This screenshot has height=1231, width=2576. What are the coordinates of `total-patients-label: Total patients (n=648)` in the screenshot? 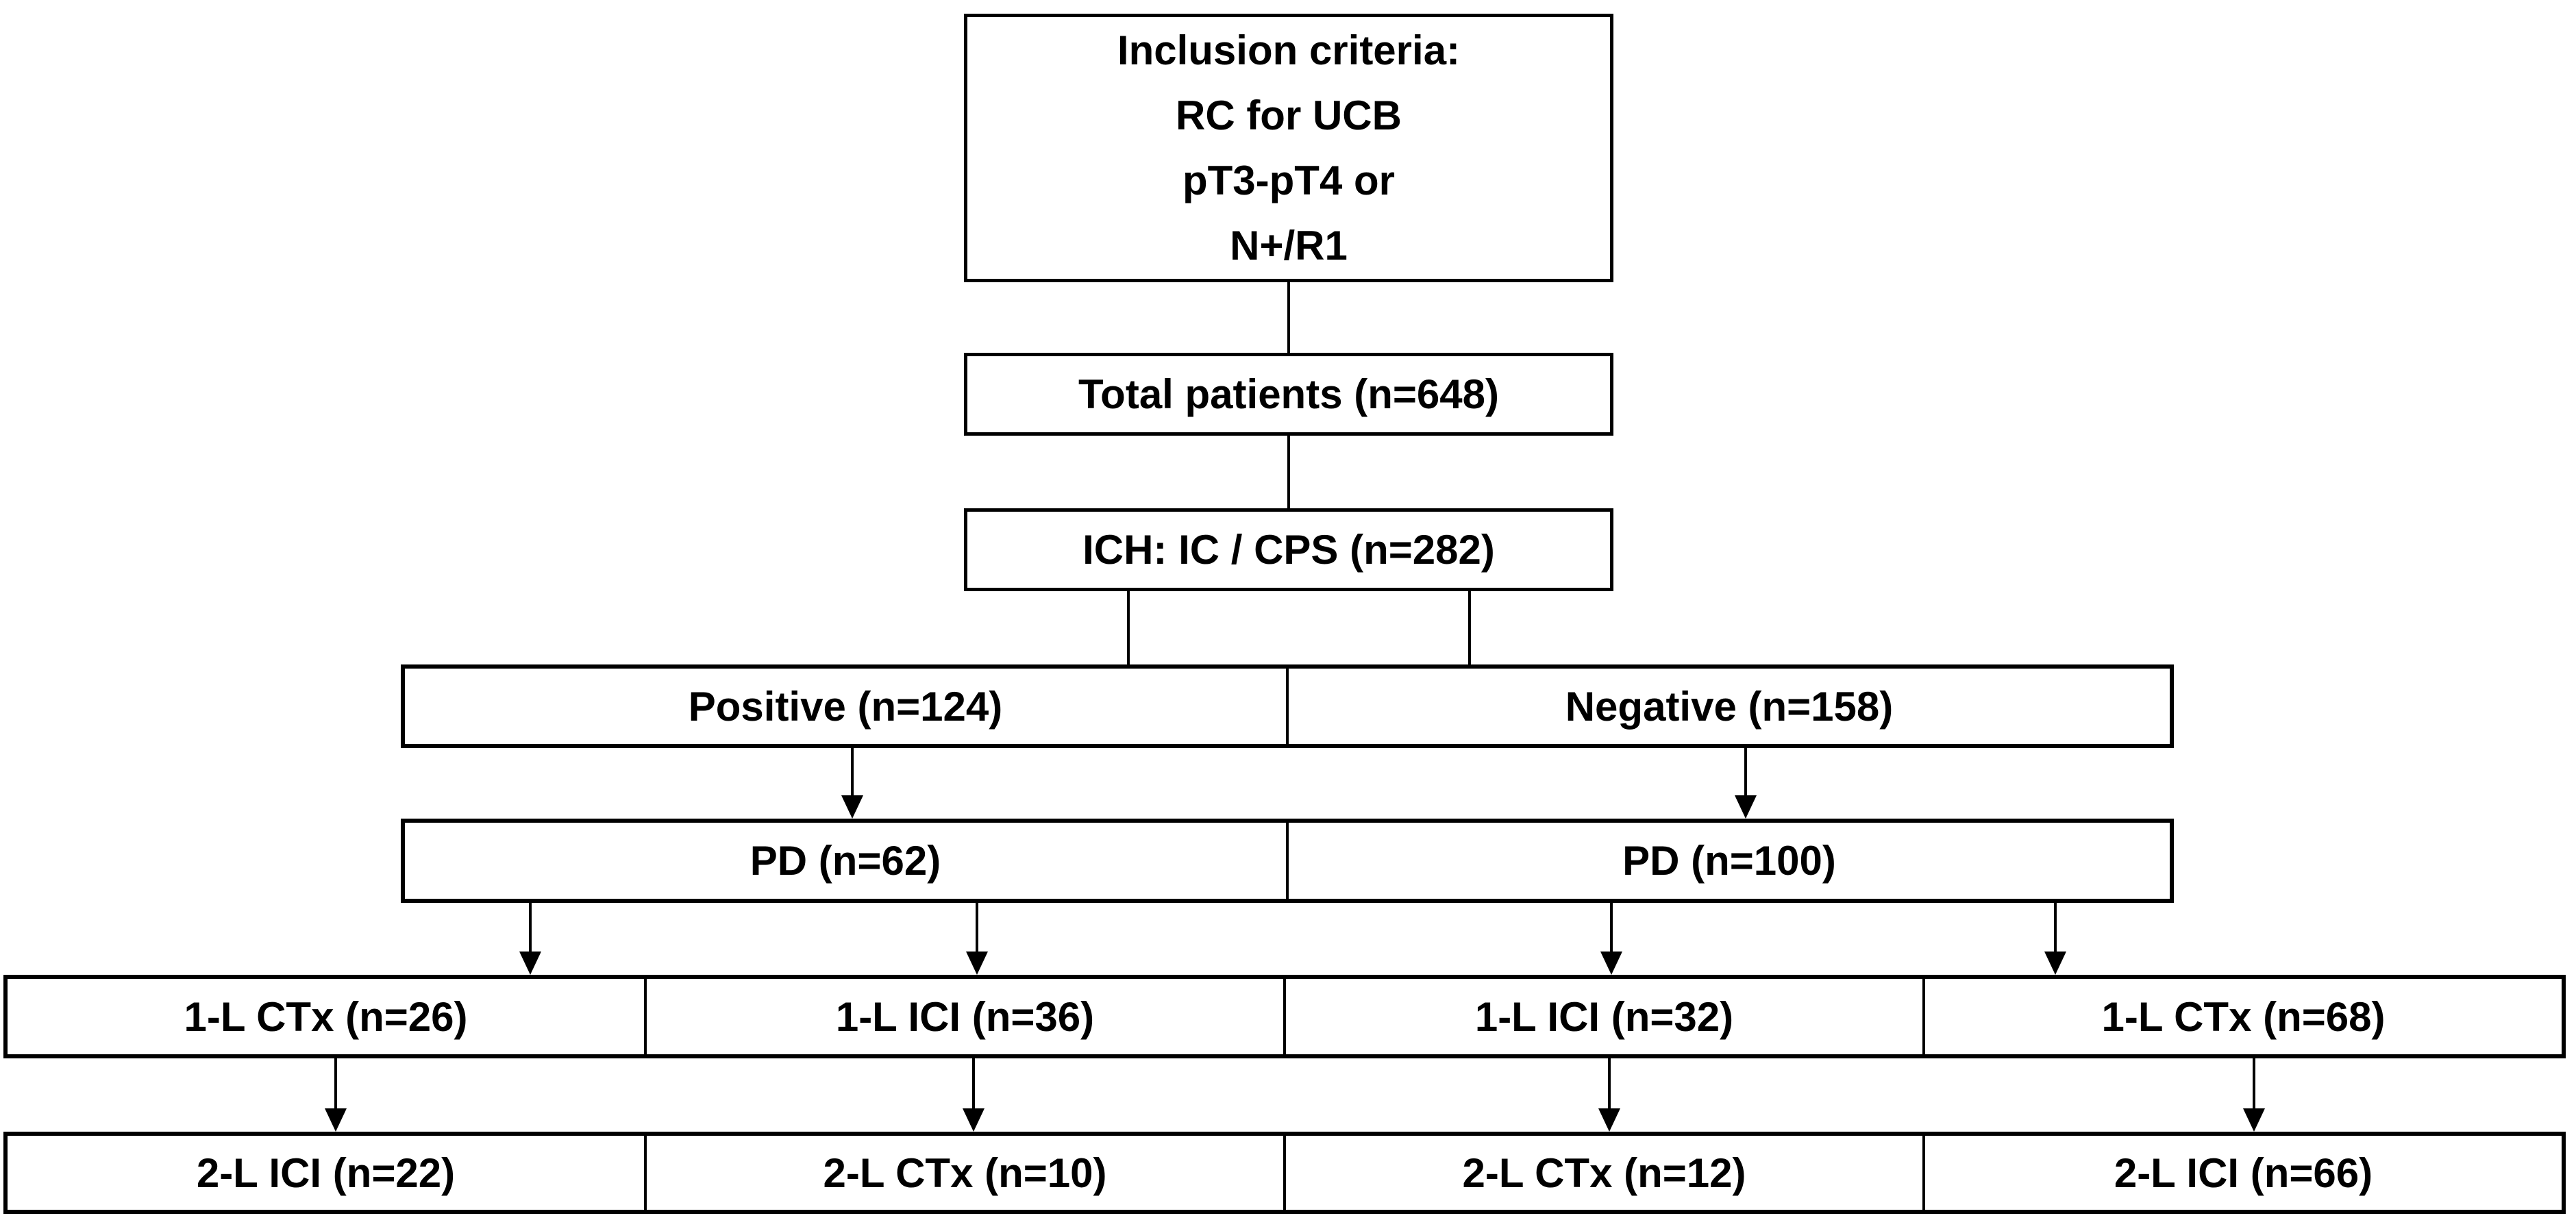 It's located at (1288, 394).